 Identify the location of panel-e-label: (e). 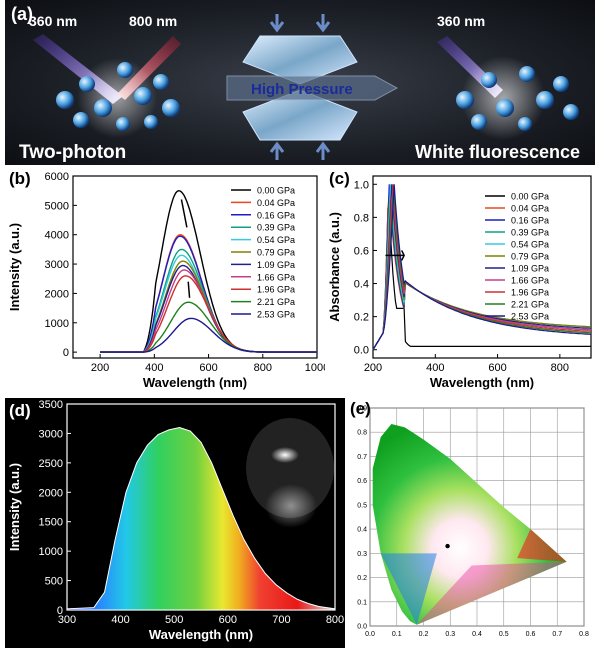
(360, 408).